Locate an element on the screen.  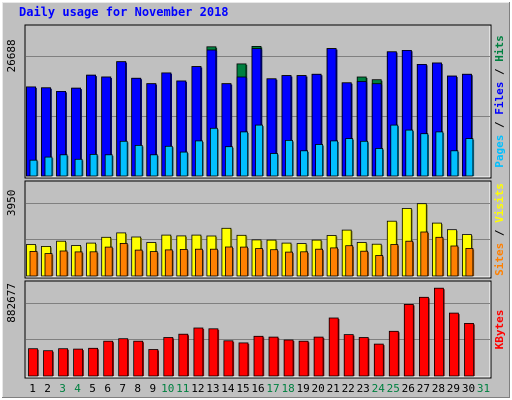
x-tick-label: 3 is located at coordinates (62, 388).